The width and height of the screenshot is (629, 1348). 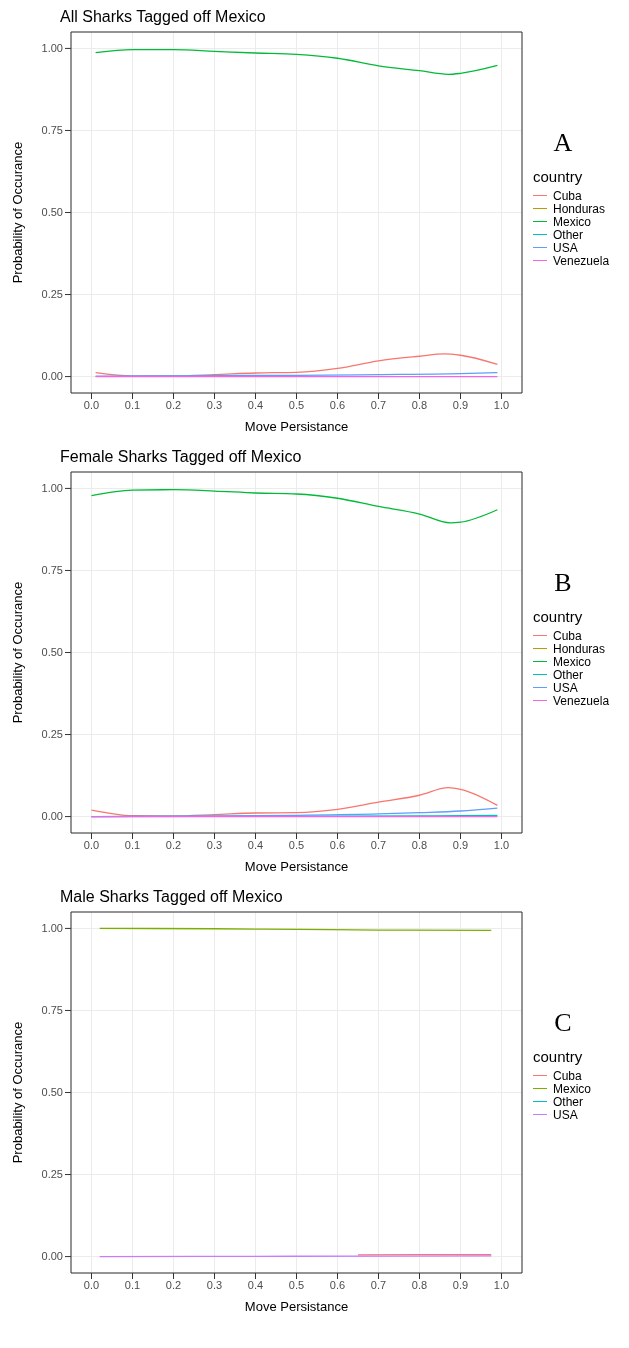 What do you see at coordinates (171, 897) in the screenshot?
I see `chart-title: Male Sharks Tagged off Mexico` at bounding box center [171, 897].